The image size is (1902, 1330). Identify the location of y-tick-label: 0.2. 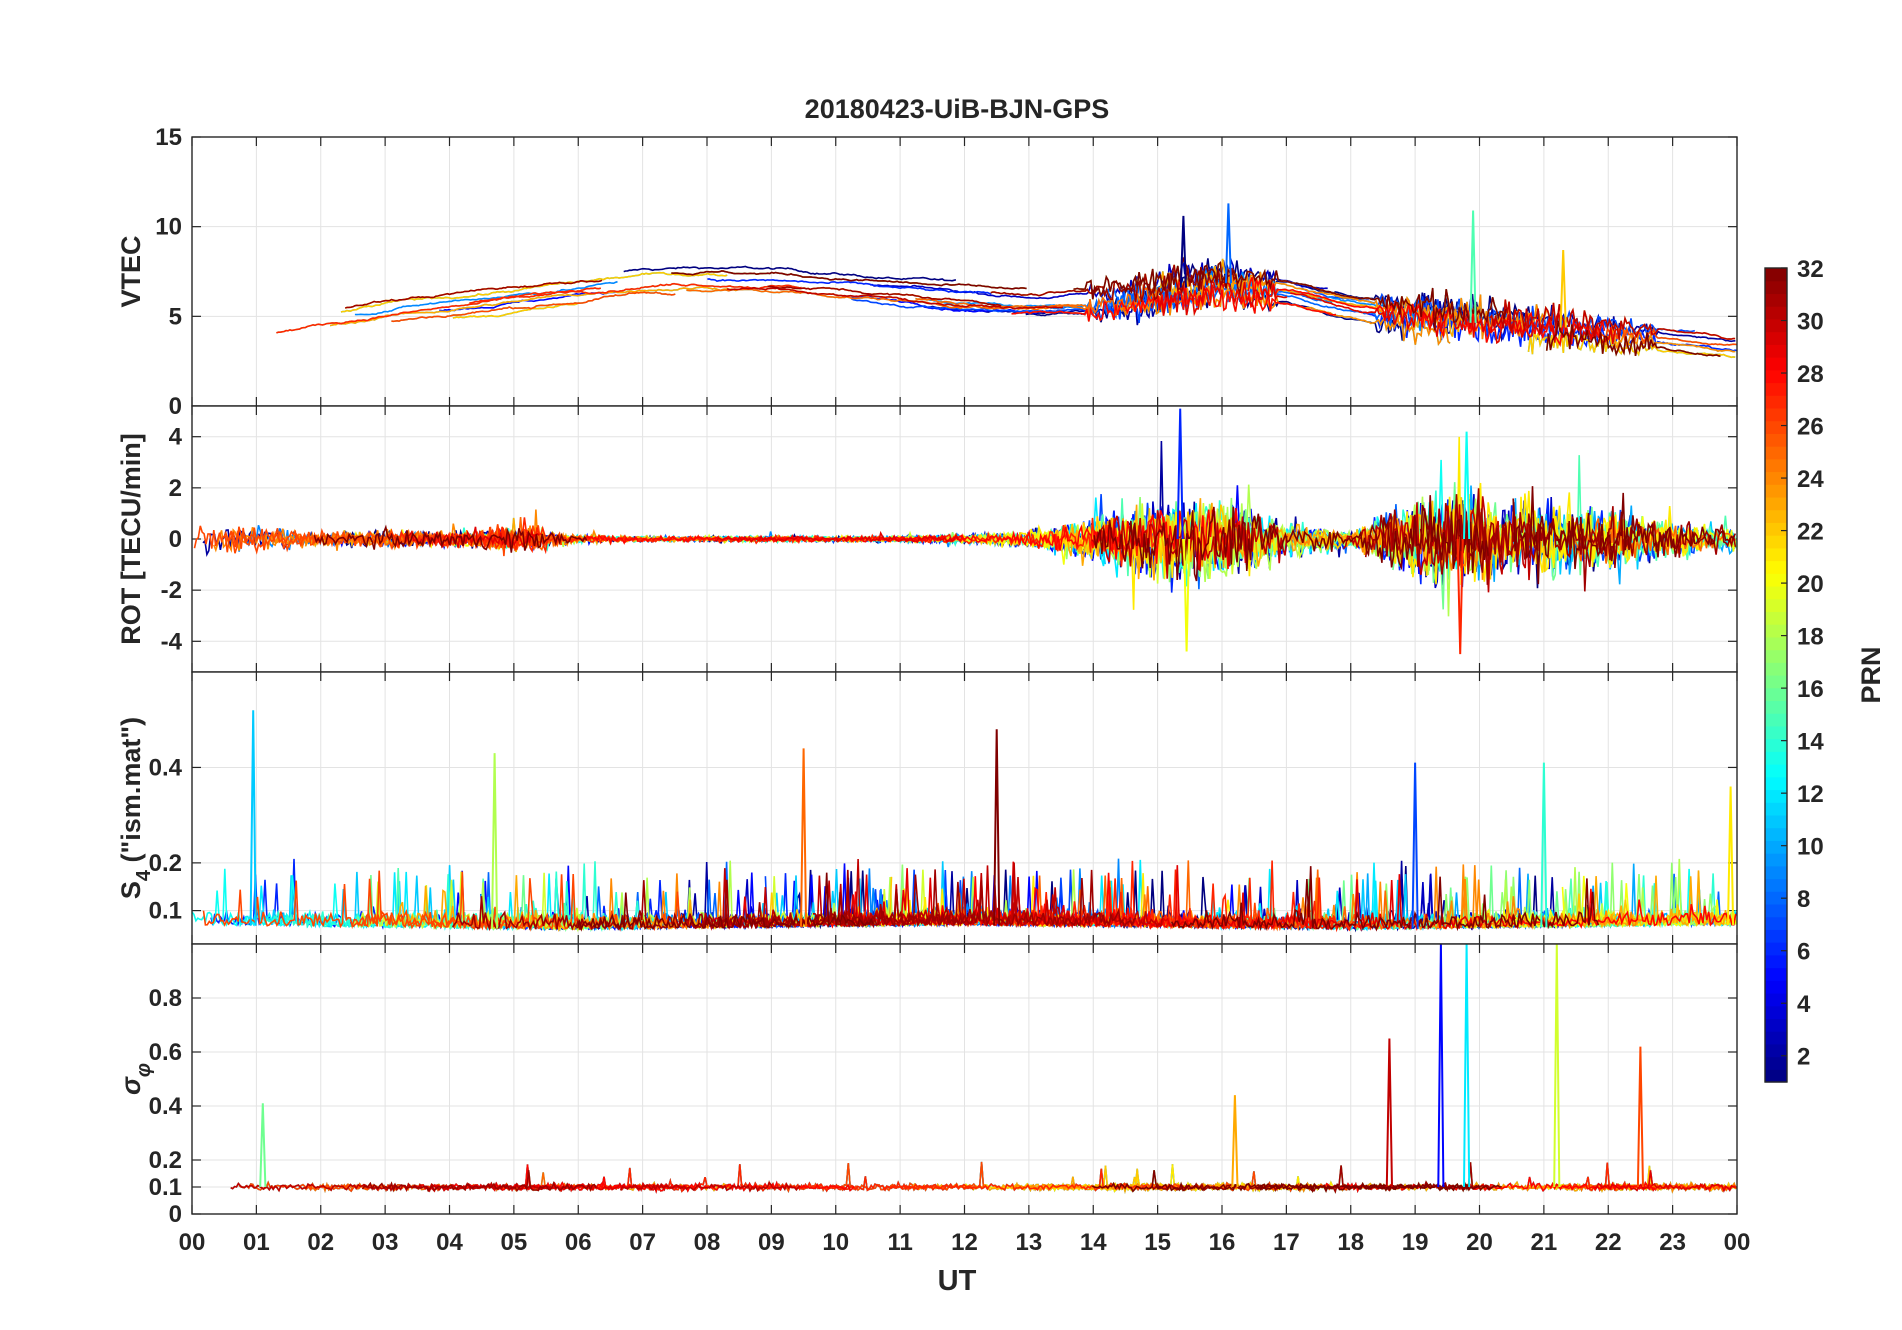
(165, 1160).